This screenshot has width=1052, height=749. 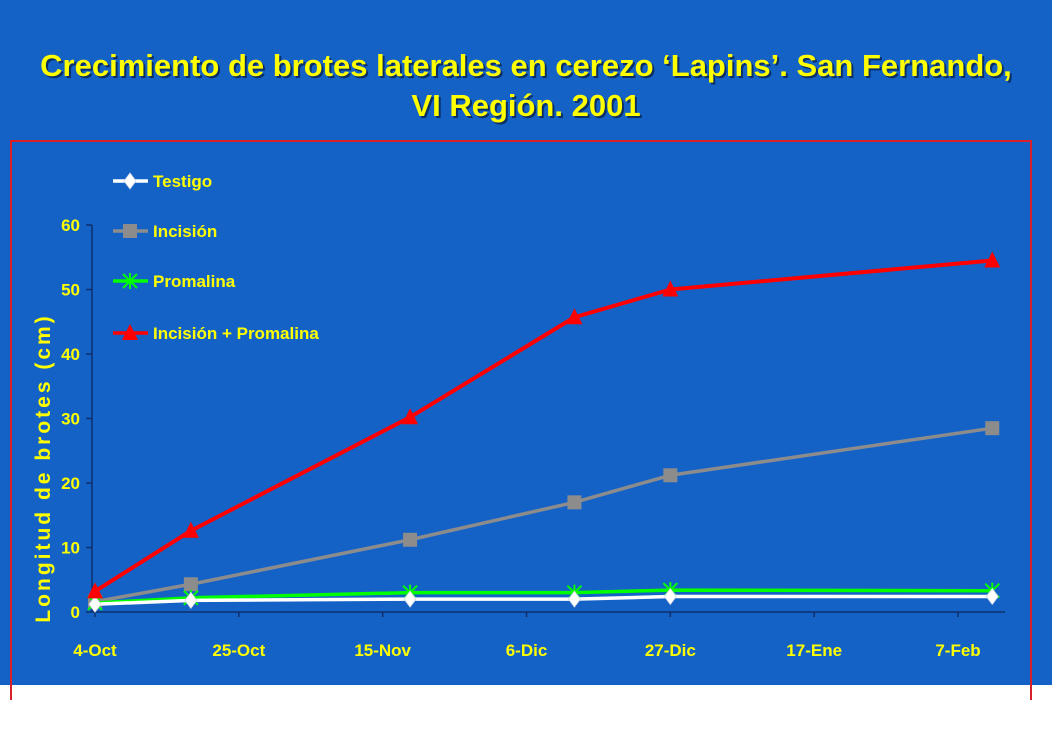 What do you see at coordinates (70, 290) in the screenshot?
I see `y-tick-label: 50` at bounding box center [70, 290].